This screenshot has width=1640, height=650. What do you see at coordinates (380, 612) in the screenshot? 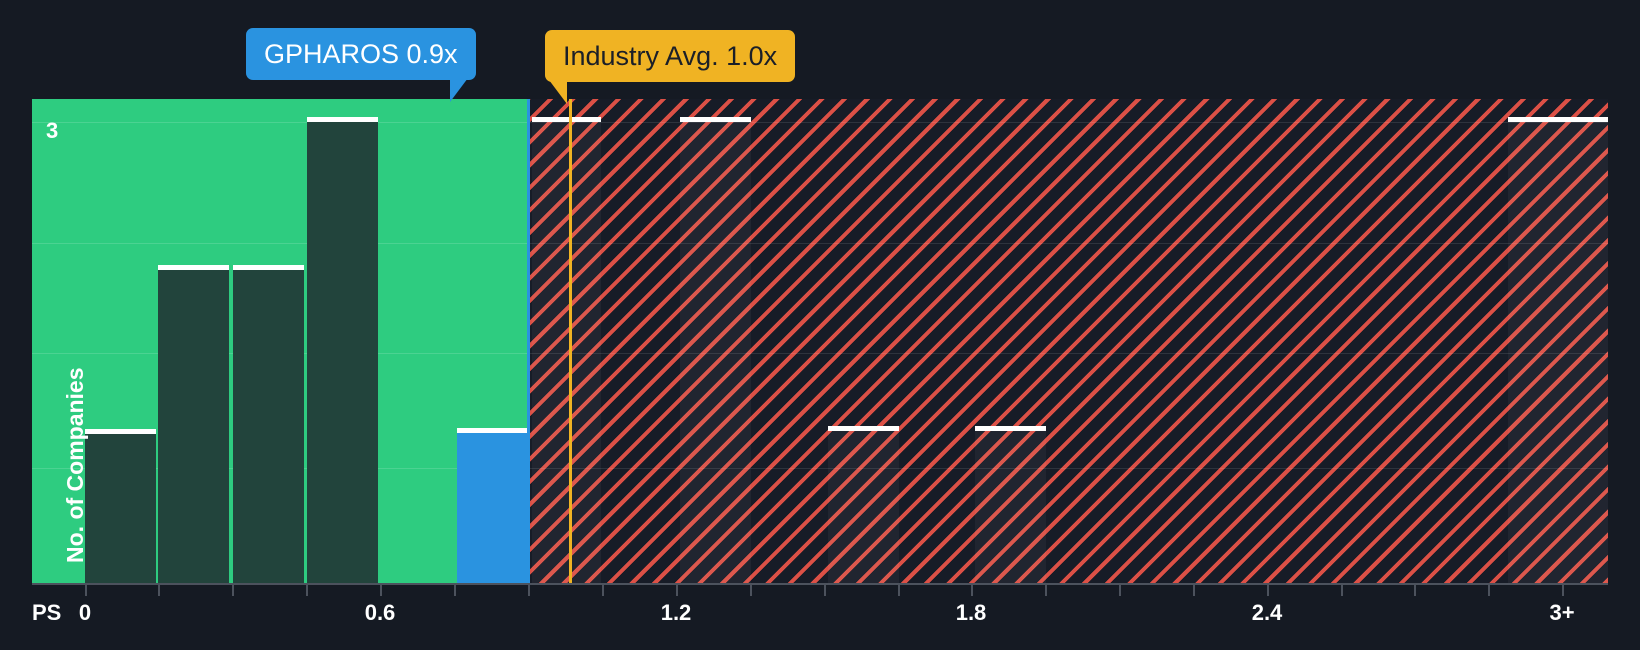
I see `x-tick-label-0-6: 0.6` at bounding box center [380, 612].